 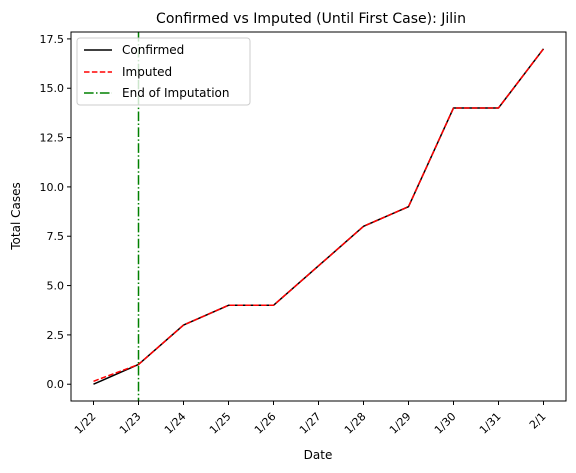 I want to click on x-tick-label: 1/26, so click(x=265, y=423).